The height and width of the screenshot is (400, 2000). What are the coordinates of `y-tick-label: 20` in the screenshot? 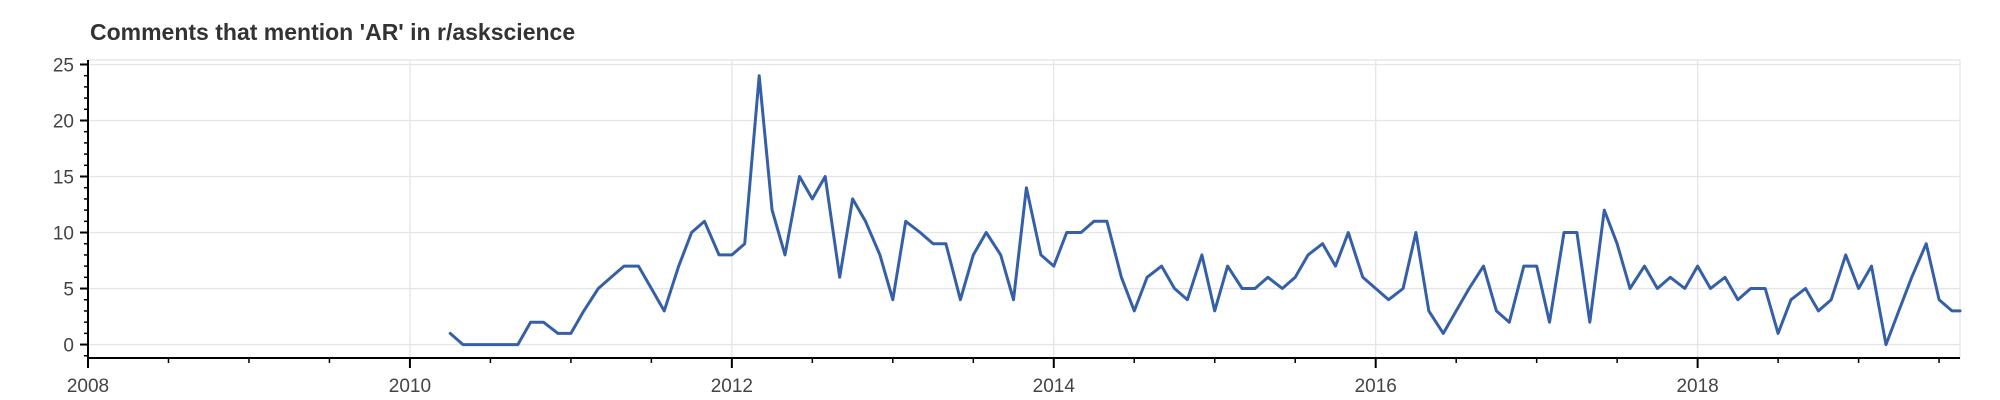 It's located at (63, 121).